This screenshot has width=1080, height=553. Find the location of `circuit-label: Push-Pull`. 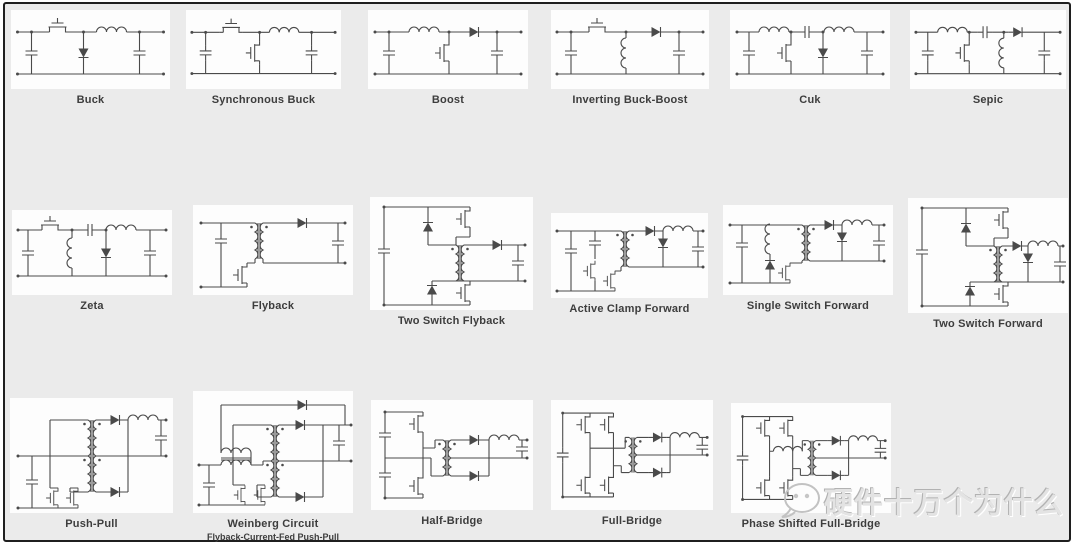

circuit-label: Push-Pull is located at coordinates (91, 524).